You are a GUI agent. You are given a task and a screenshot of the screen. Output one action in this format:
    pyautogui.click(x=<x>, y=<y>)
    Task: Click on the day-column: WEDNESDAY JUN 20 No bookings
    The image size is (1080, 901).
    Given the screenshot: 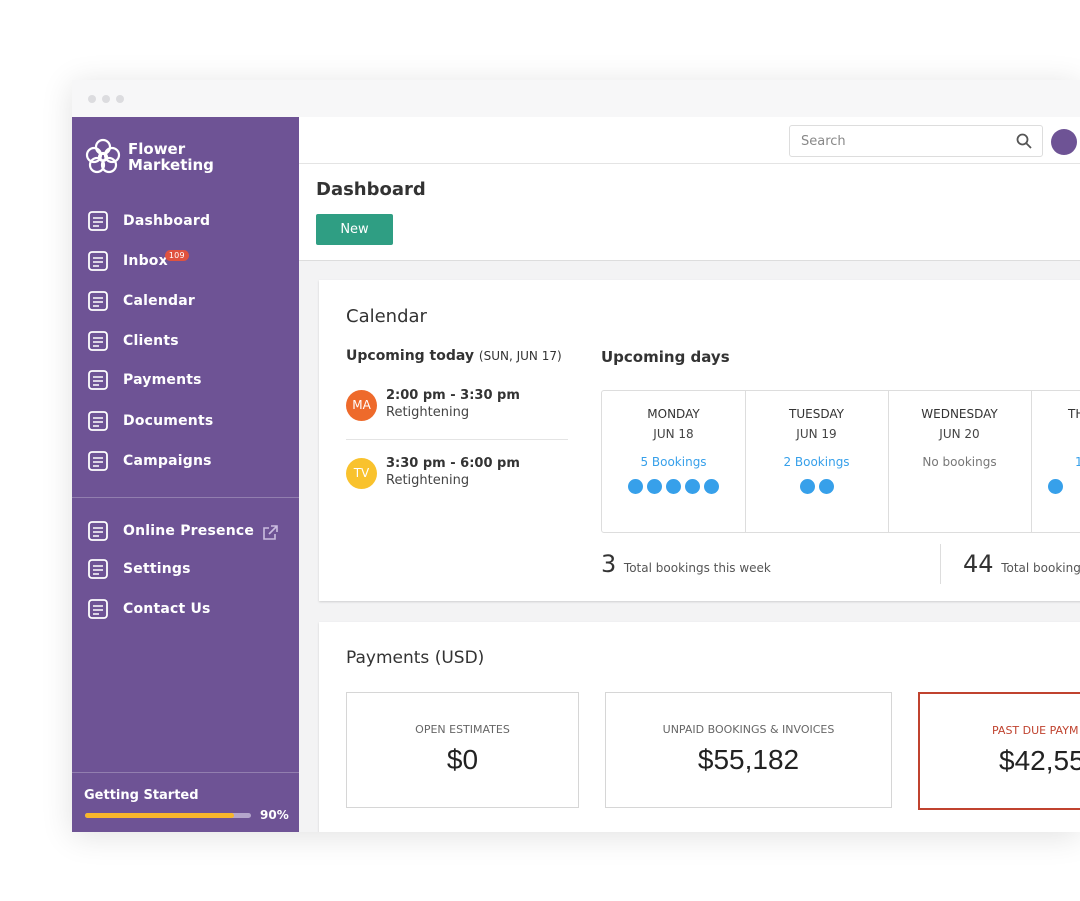 What is the action you would take?
    pyautogui.click(x=960, y=461)
    